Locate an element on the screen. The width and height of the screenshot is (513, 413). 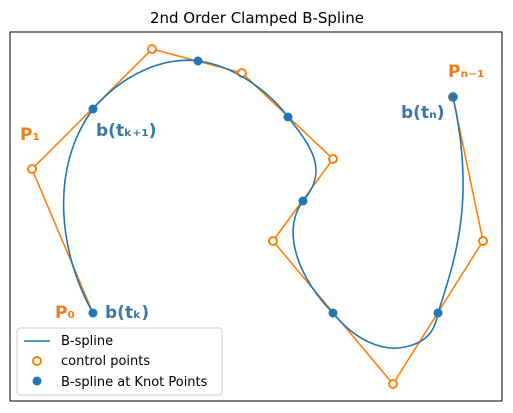
legend-filled-marker is located at coordinates (37, 381).